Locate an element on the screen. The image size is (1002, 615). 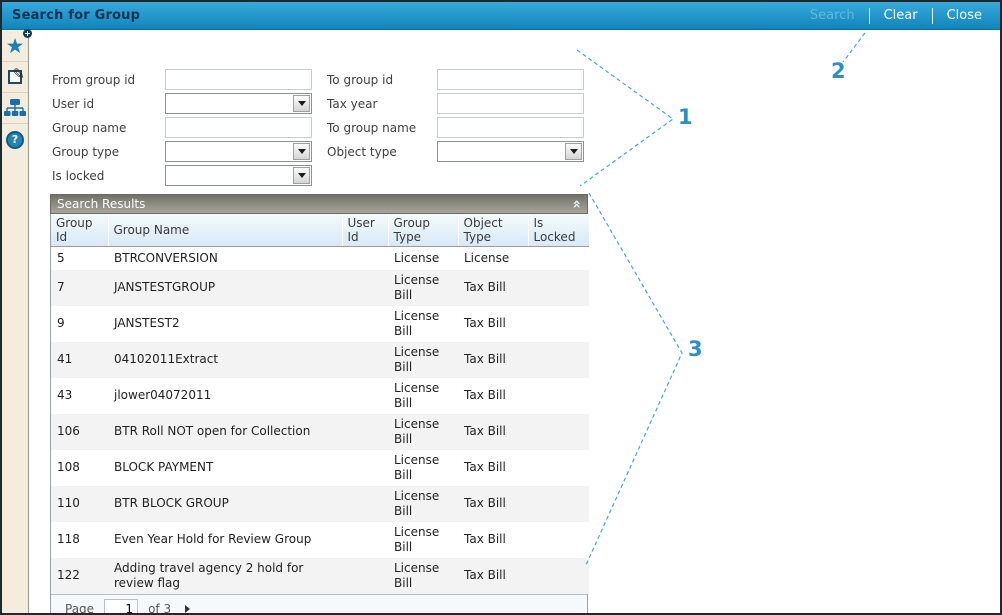
table-row: 43 jlower04072011 License Bill Tax Bill is located at coordinates (320, 395).